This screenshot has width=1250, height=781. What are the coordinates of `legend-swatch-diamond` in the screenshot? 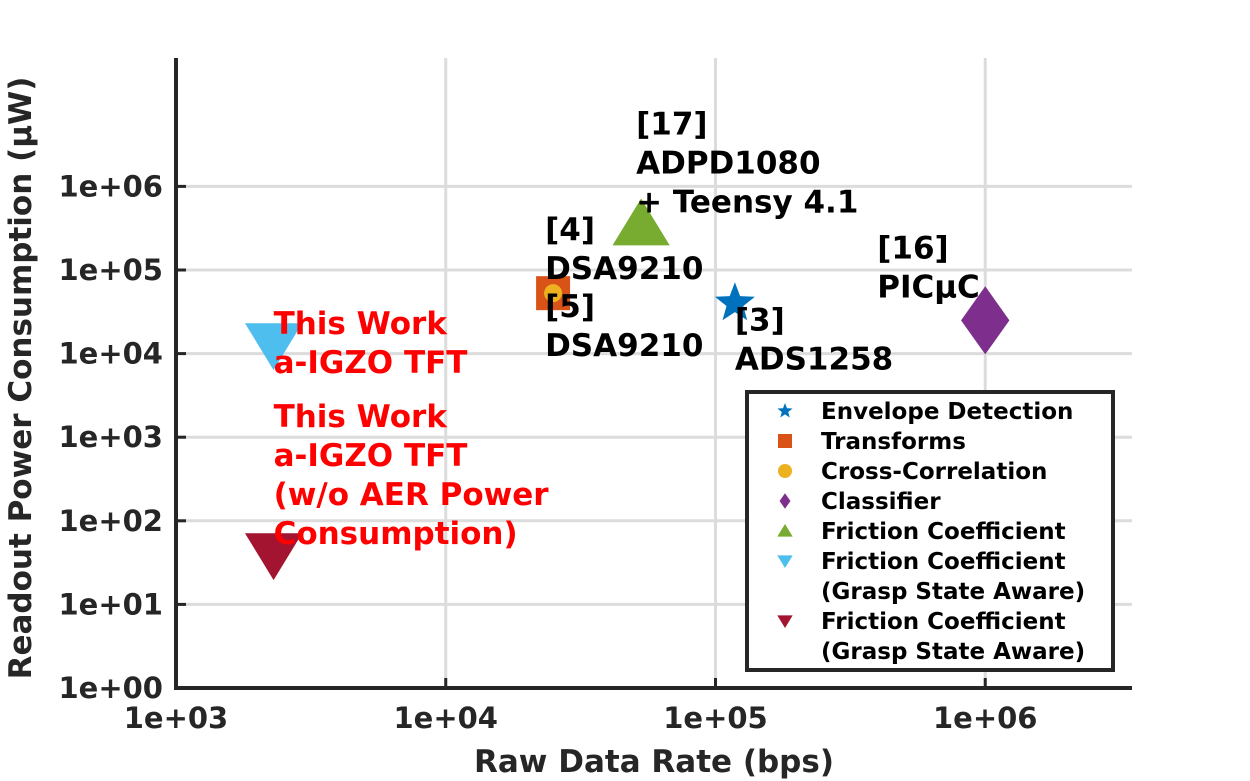 It's located at (785, 501).